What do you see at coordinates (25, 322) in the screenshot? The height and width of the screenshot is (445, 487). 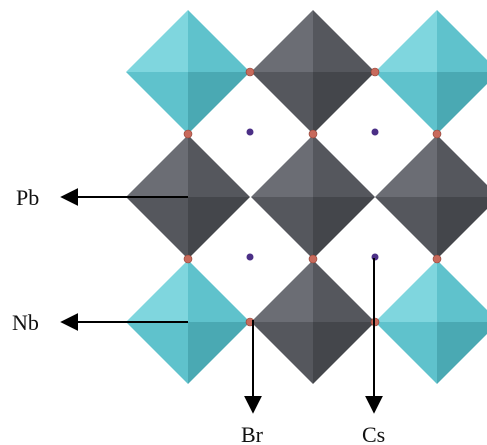 I see `nb-label: Nb` at bounding box center [25, 322].